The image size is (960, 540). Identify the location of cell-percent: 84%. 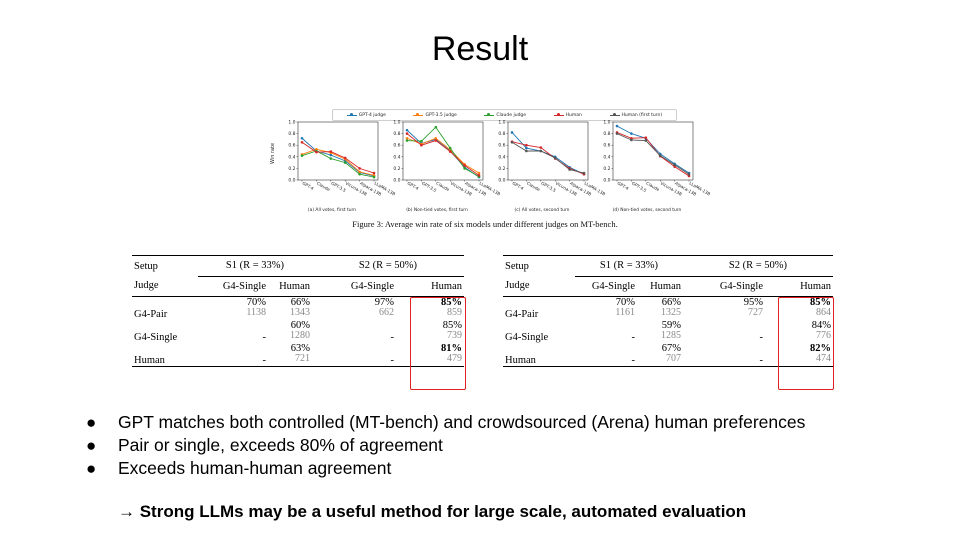
(821, 325).